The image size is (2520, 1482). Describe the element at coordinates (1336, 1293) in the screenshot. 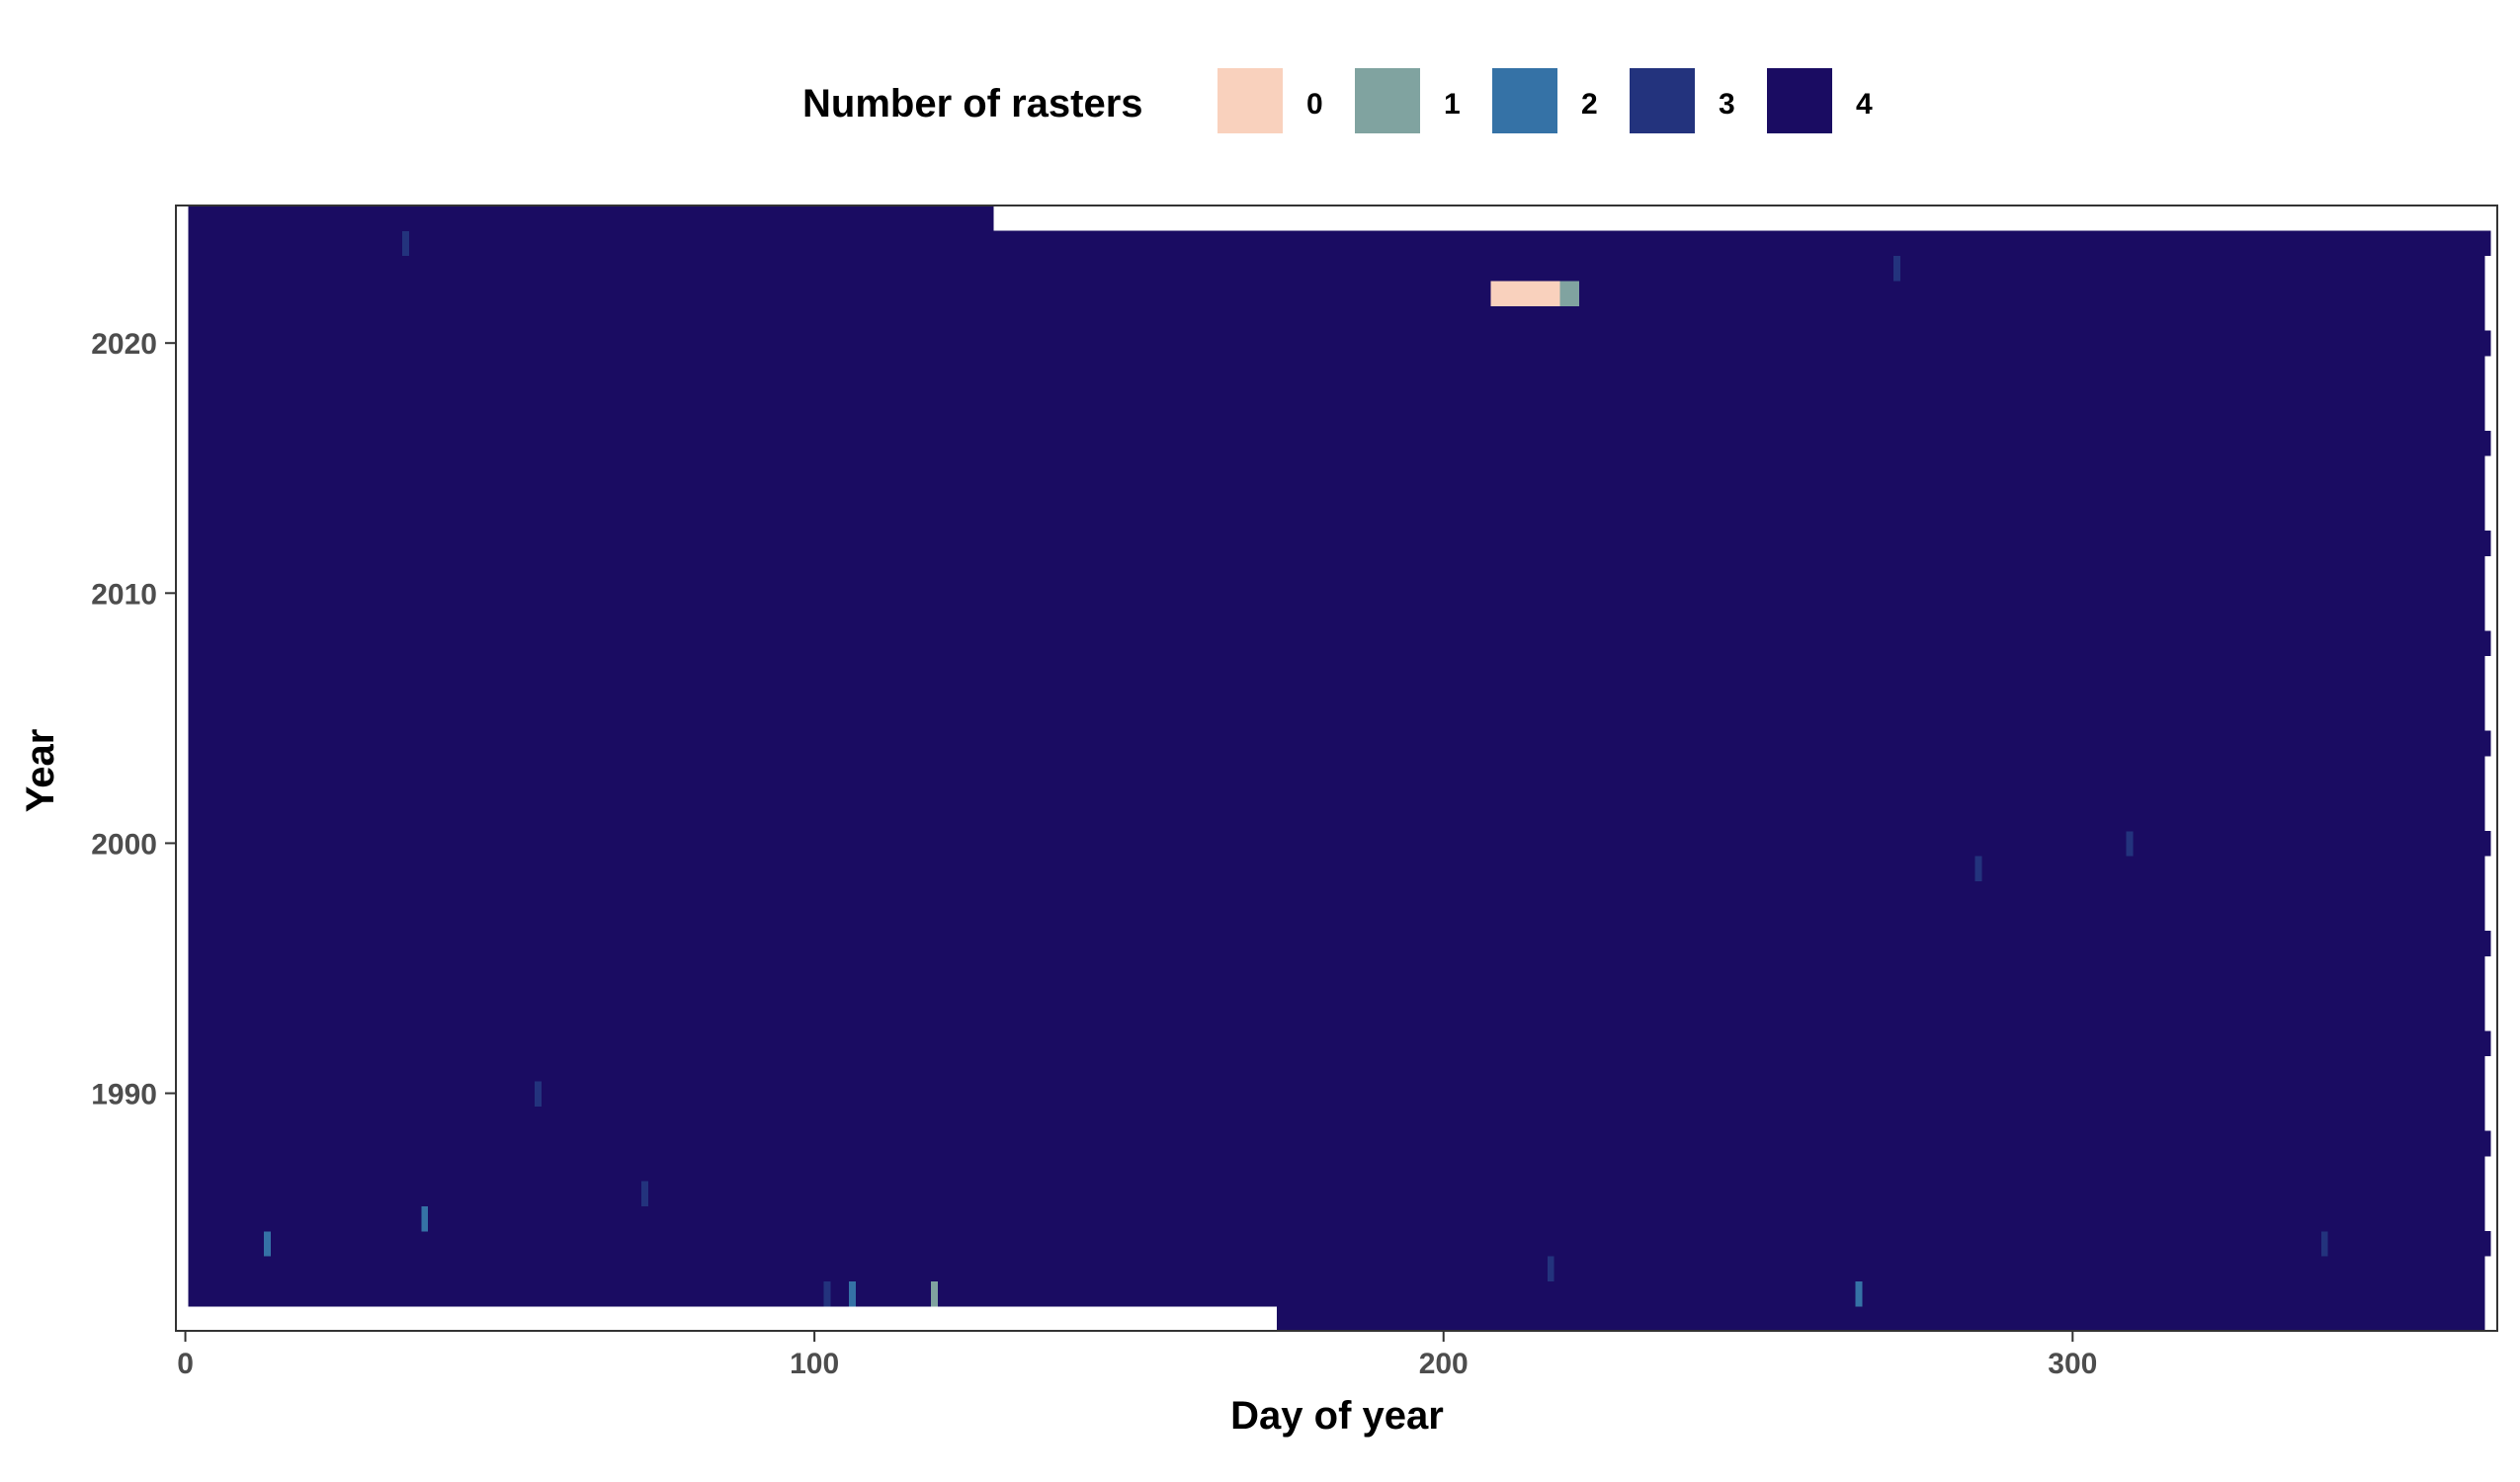

I see `heatmap-row-1982` at that location.